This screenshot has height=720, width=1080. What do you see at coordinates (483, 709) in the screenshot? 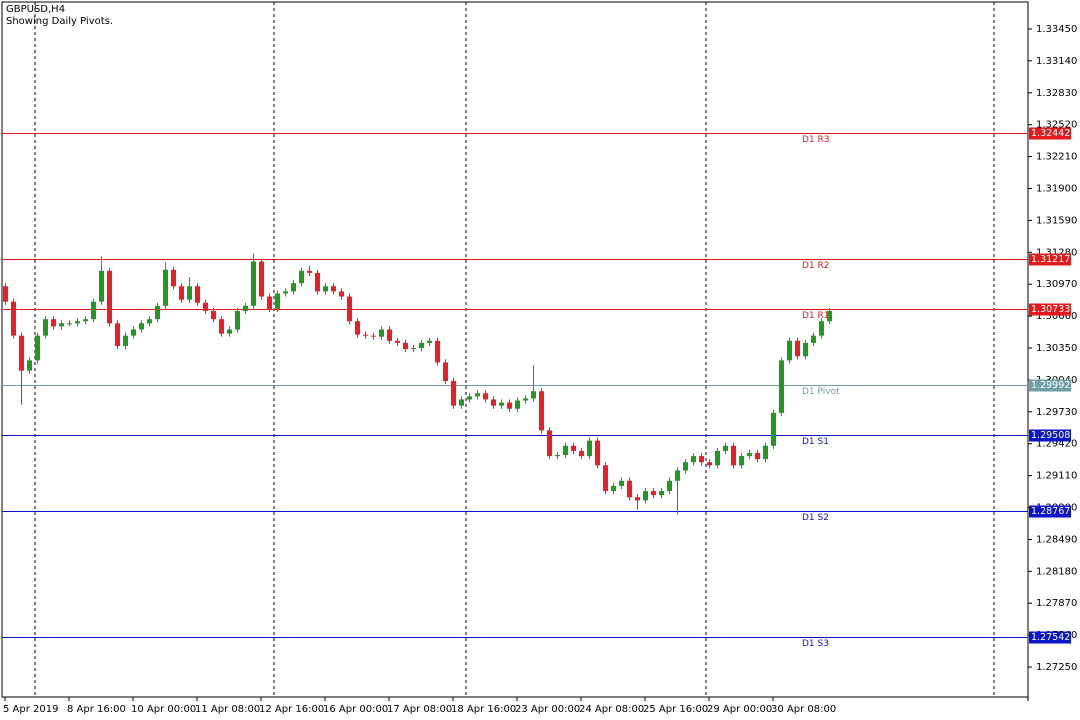
I see `x-tick-label: 18 Apr 16:00` at bounding box center [483, 709].